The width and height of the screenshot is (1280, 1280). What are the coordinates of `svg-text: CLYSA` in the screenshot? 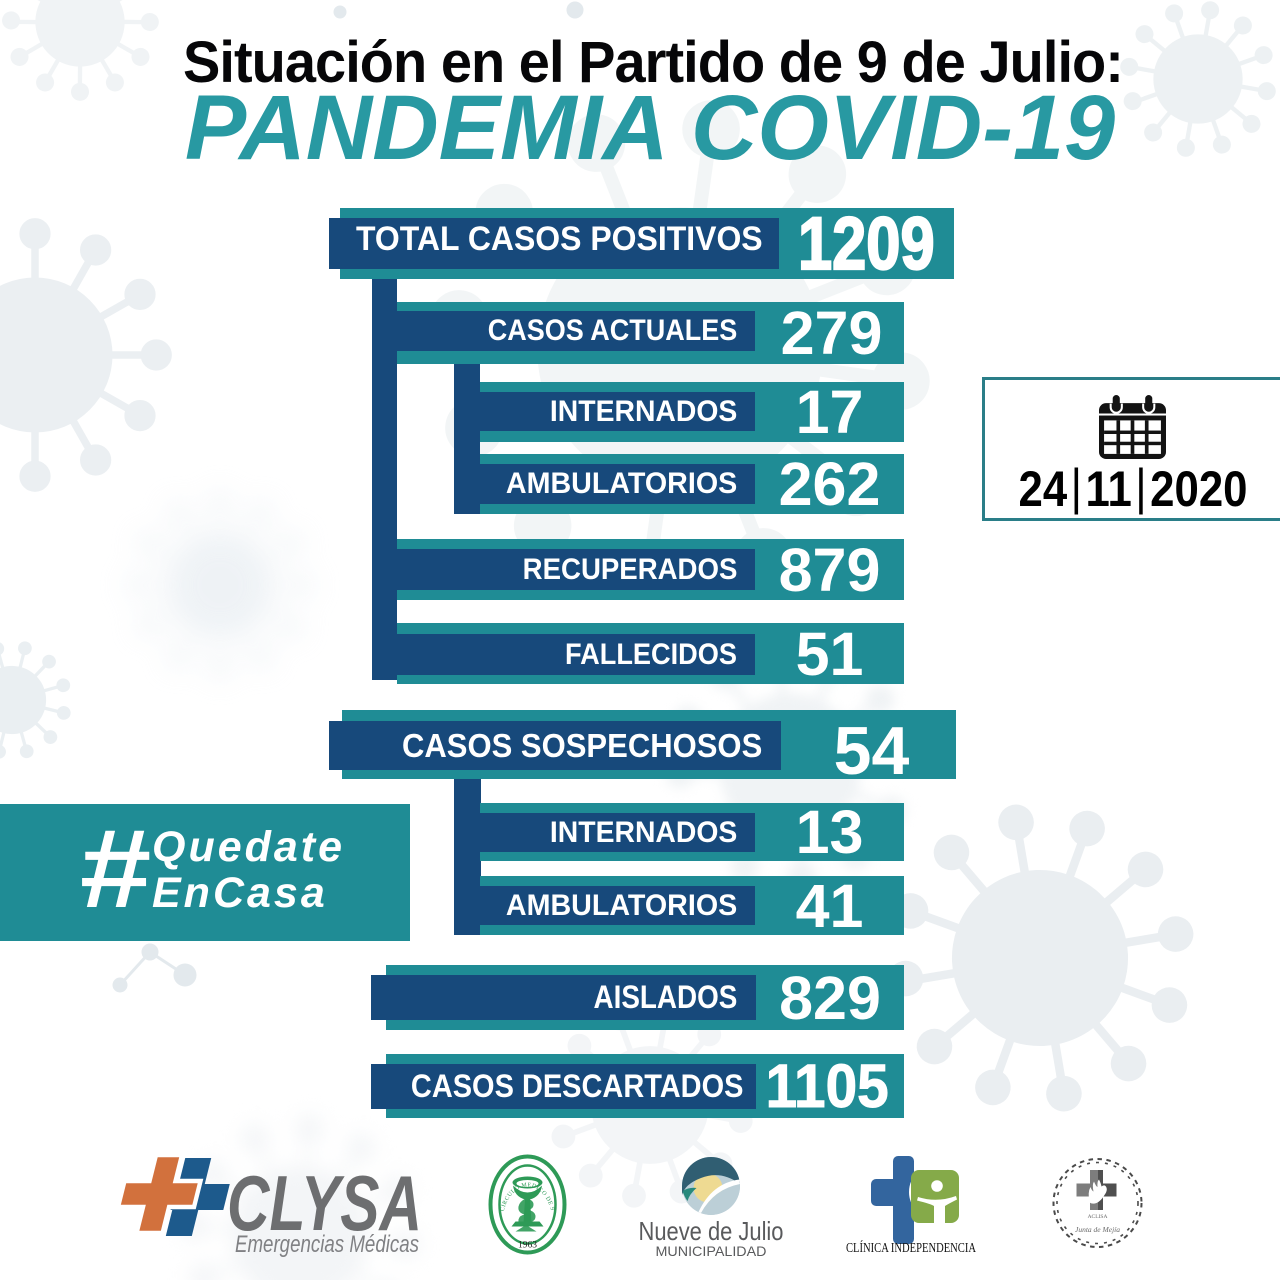 It's located at (324, 1203).